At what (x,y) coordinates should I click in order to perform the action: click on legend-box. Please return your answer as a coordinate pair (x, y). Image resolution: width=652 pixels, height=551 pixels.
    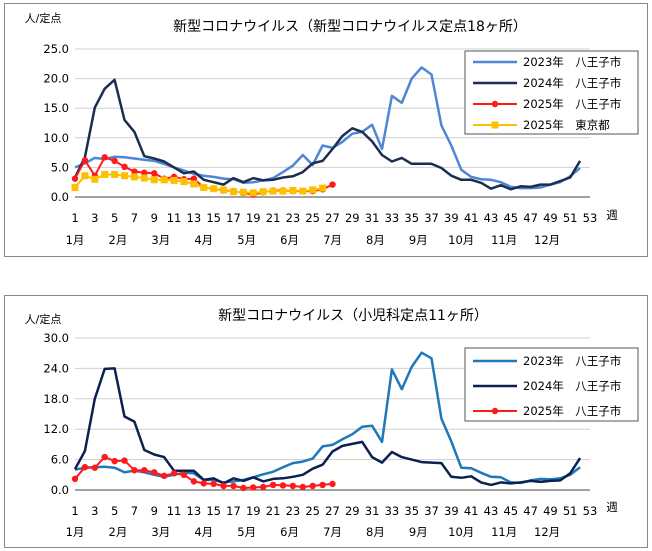
    Looking at the image, I should click on (551, 92).